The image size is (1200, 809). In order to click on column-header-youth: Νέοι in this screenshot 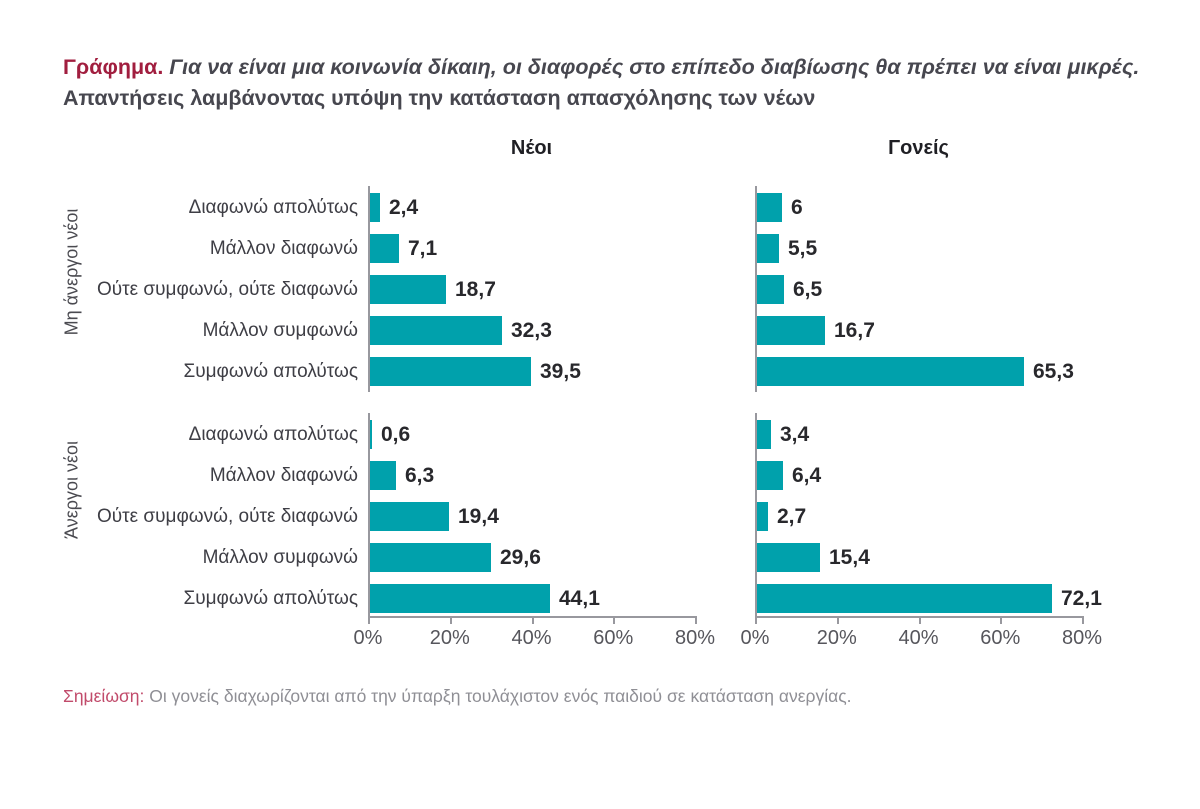, I will do `click(531, 148)`.